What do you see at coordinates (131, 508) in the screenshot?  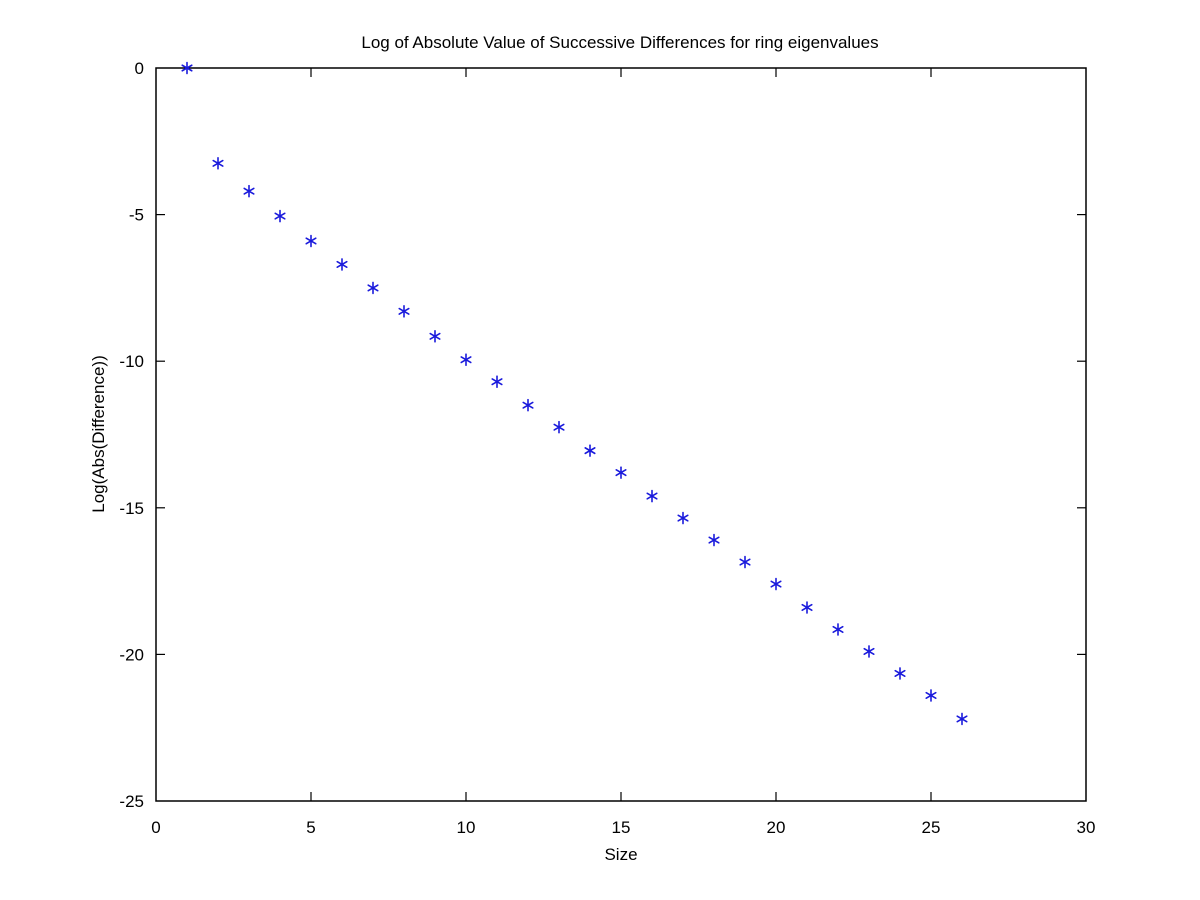 I see `y-tick-label: -15` at bounding box center [131, 508].